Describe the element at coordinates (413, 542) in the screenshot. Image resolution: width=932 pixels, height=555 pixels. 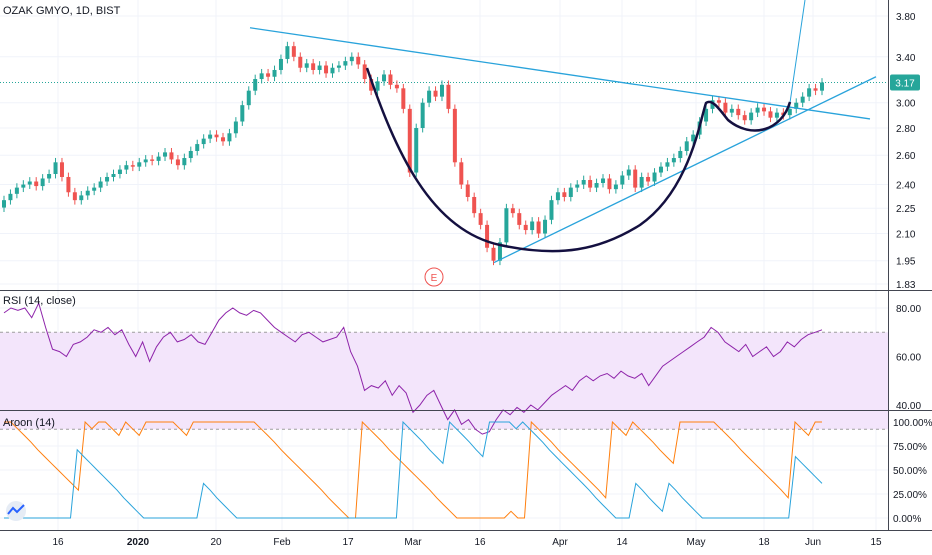
I see `x-tick-label: Mar` at that location.